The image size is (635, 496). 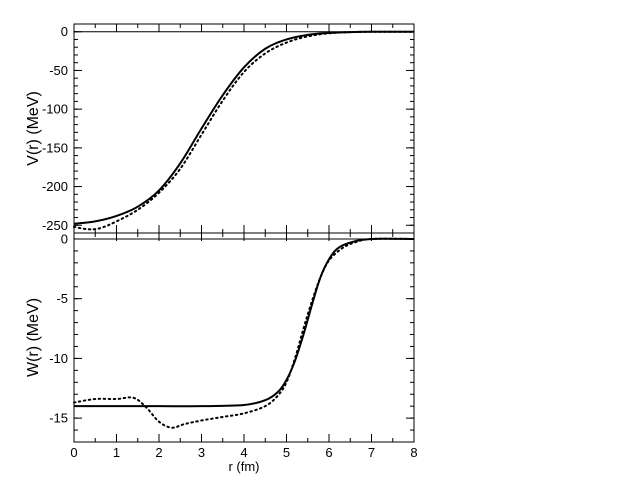 What do you see at coordinates (58, 358) in the screenshot?
I see `w-panel-y-tick-label: -10` at bounding box center [58, 358].